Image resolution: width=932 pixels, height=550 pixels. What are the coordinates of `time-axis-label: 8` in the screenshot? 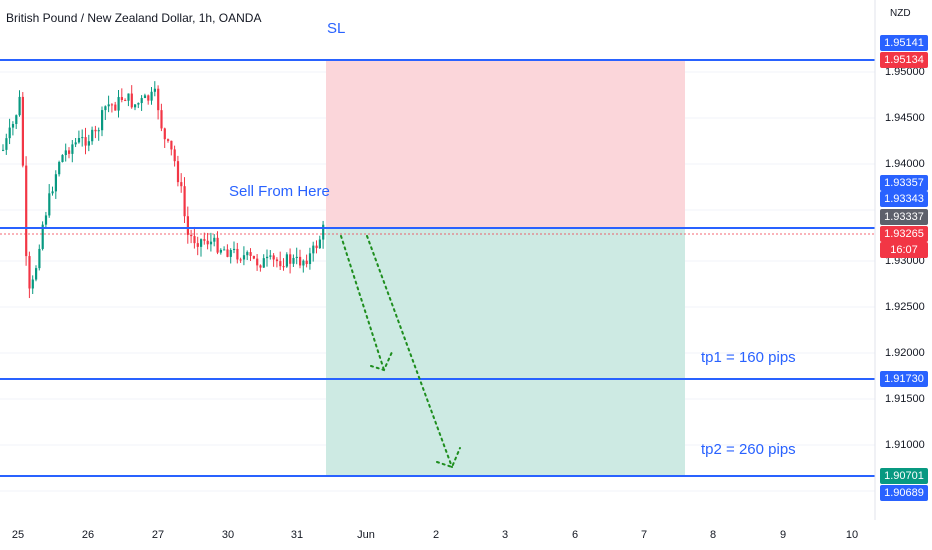 It's located at (713, 535).